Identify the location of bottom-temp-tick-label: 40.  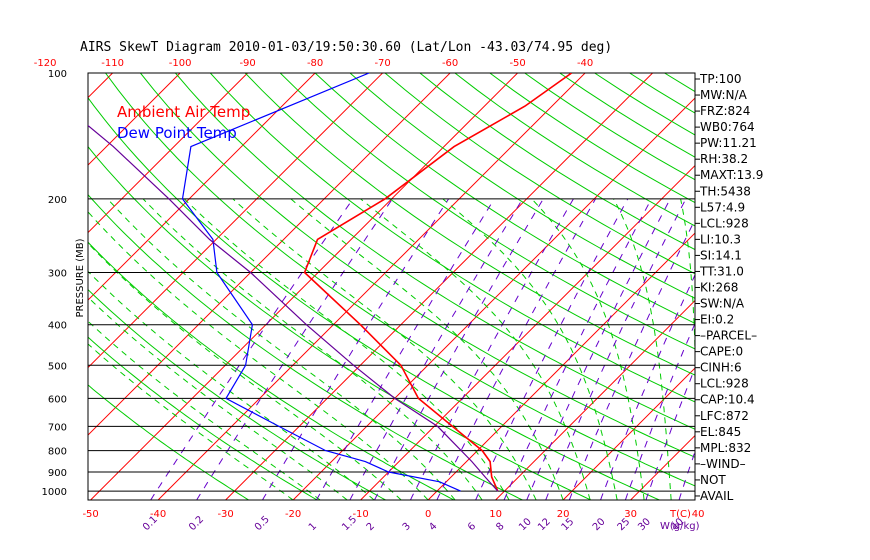
(698, 514).